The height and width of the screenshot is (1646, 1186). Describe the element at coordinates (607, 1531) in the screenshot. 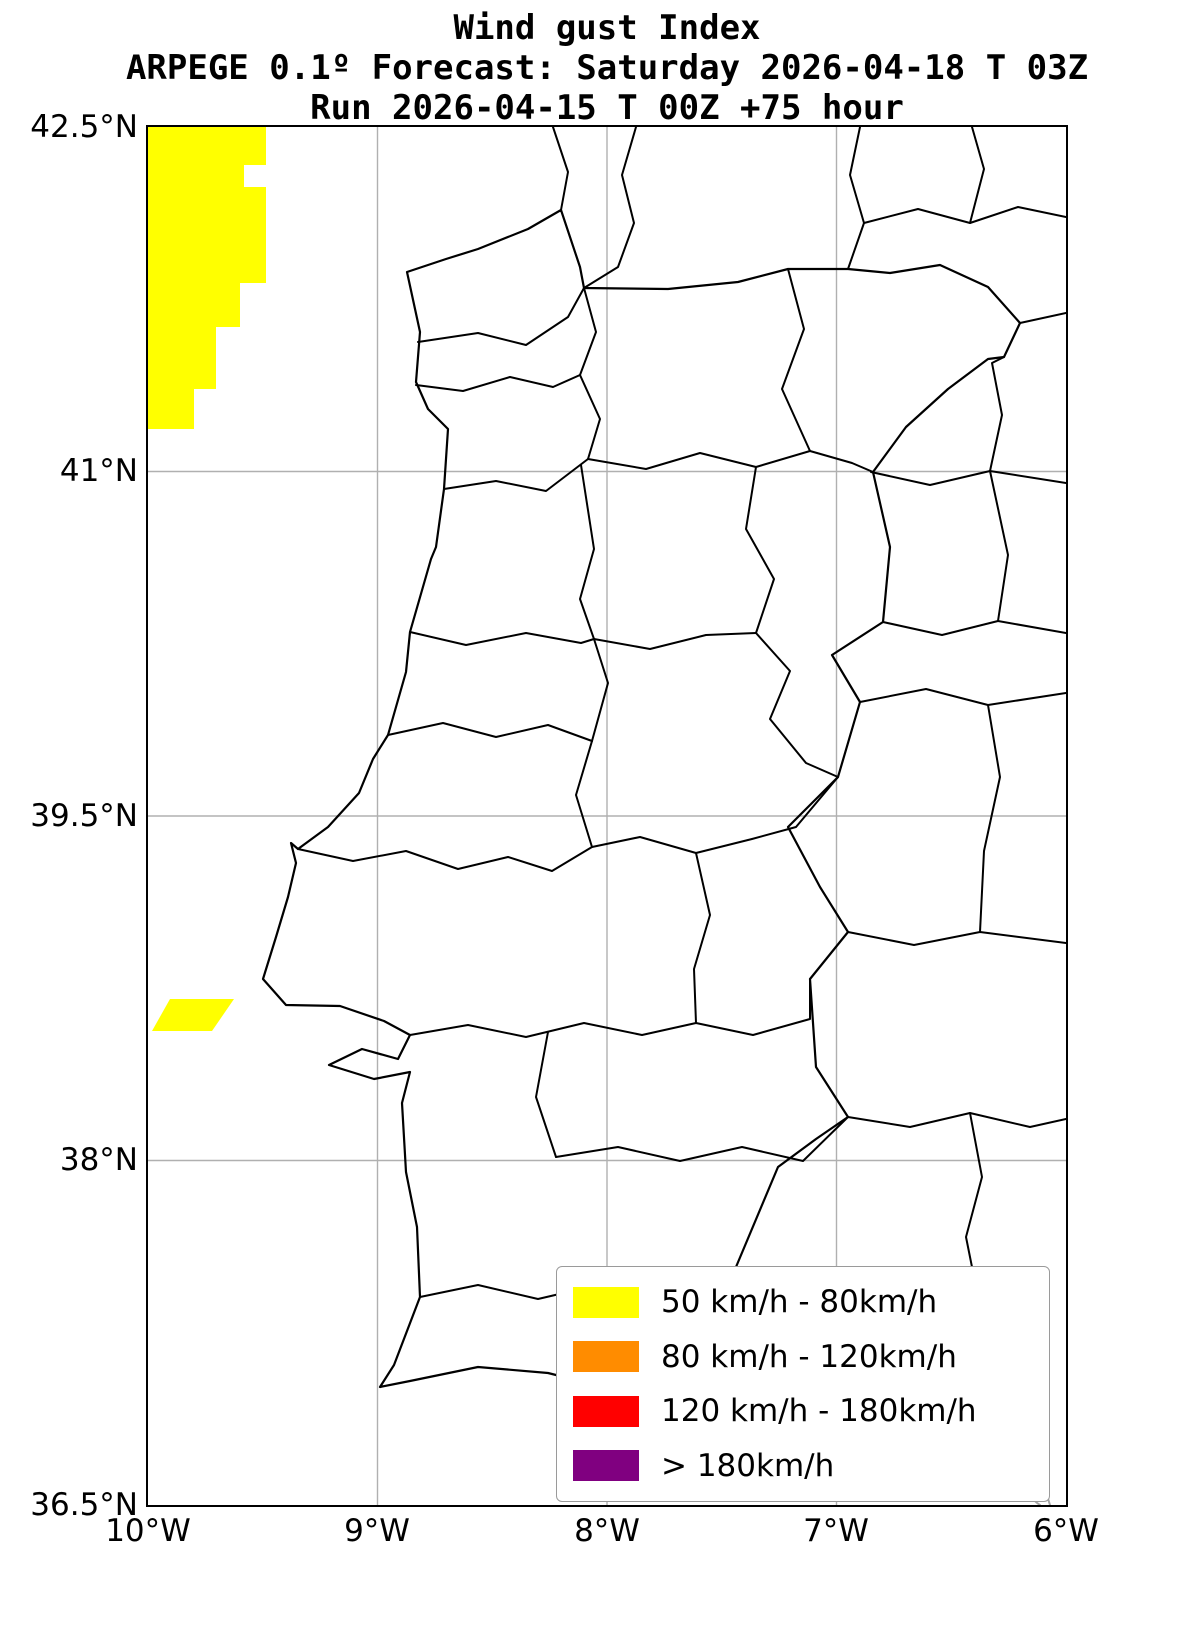

I see `x-tick-label-8w: 8°W` at that location.